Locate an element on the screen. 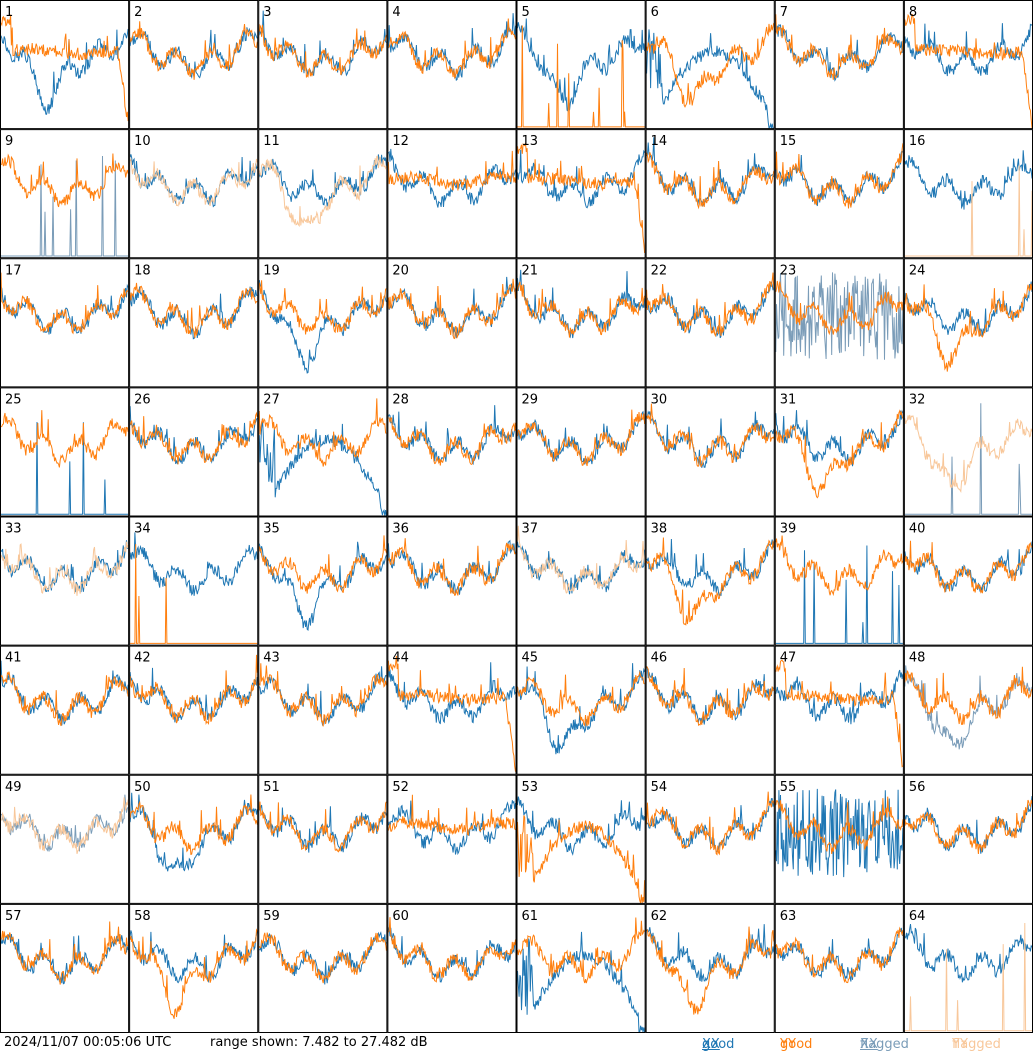  panel-36-label: 36 is located at coordinates (400, 529).